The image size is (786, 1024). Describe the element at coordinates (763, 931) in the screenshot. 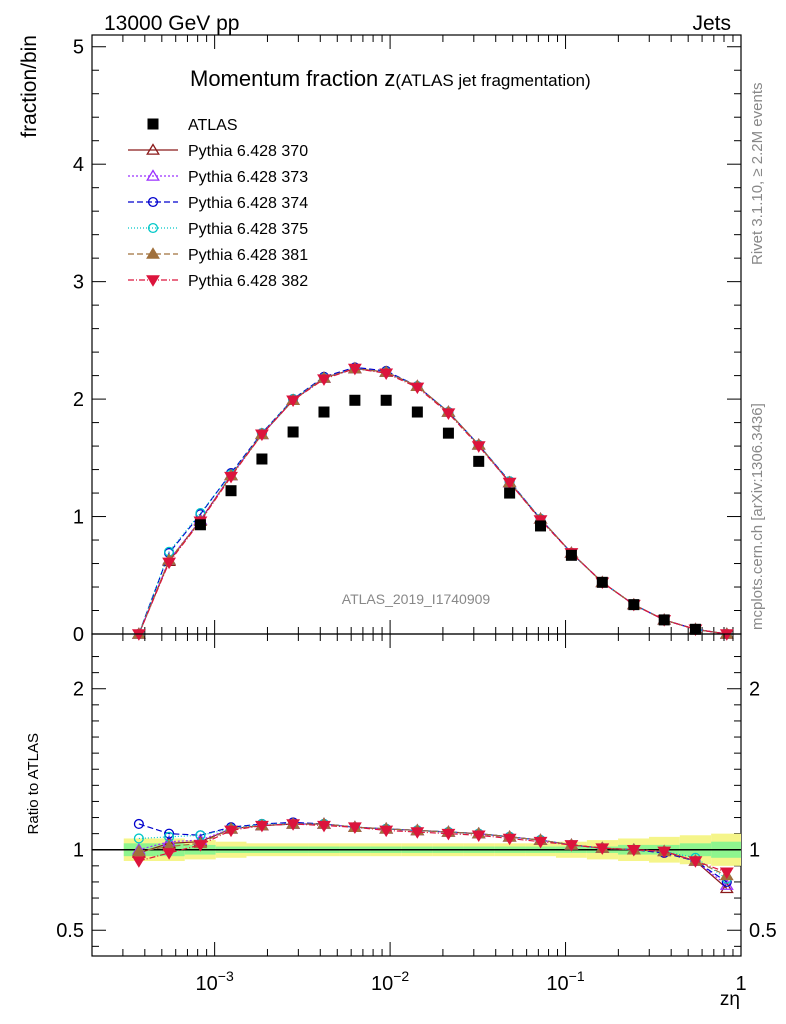

I see `ratio-y-tick-label-right: 0.5` at that location.